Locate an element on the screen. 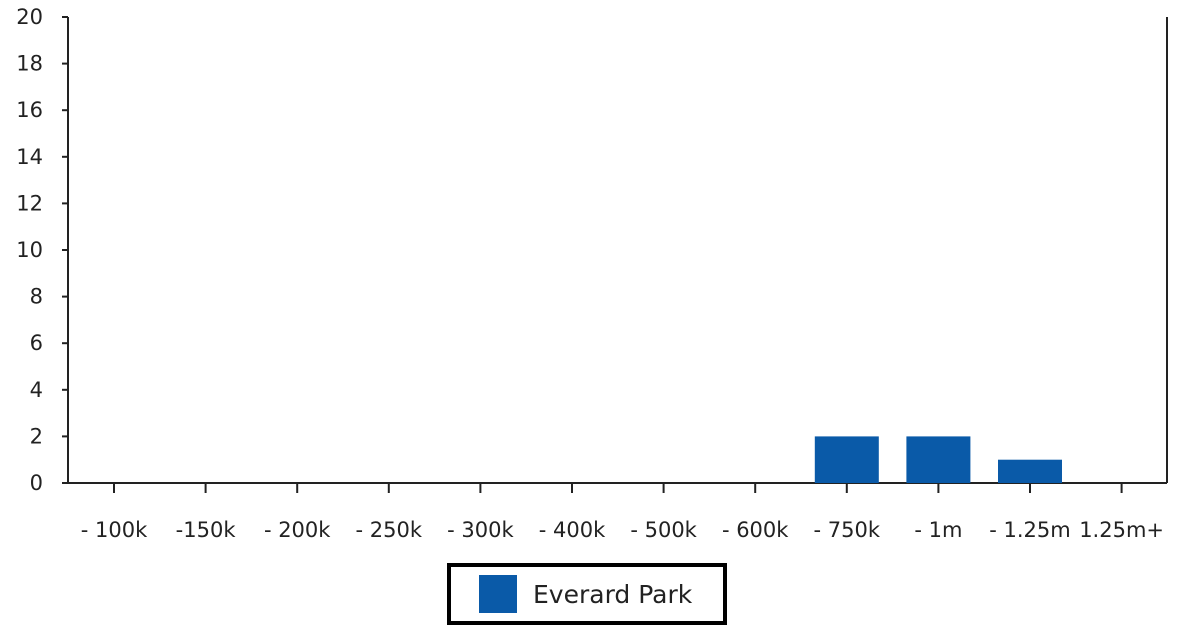 The height and width of the screenshot is (630, 1181). x-tick-label: - 500k is located at coordinates (663, 530).